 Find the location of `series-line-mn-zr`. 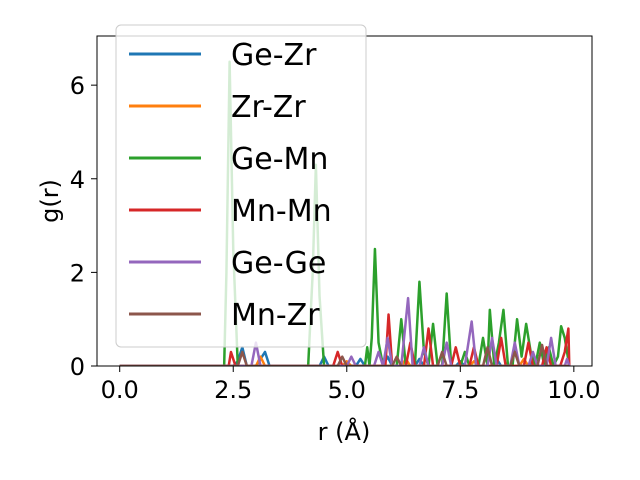

series-line-mn-zr is located at coordinates (344, 354).